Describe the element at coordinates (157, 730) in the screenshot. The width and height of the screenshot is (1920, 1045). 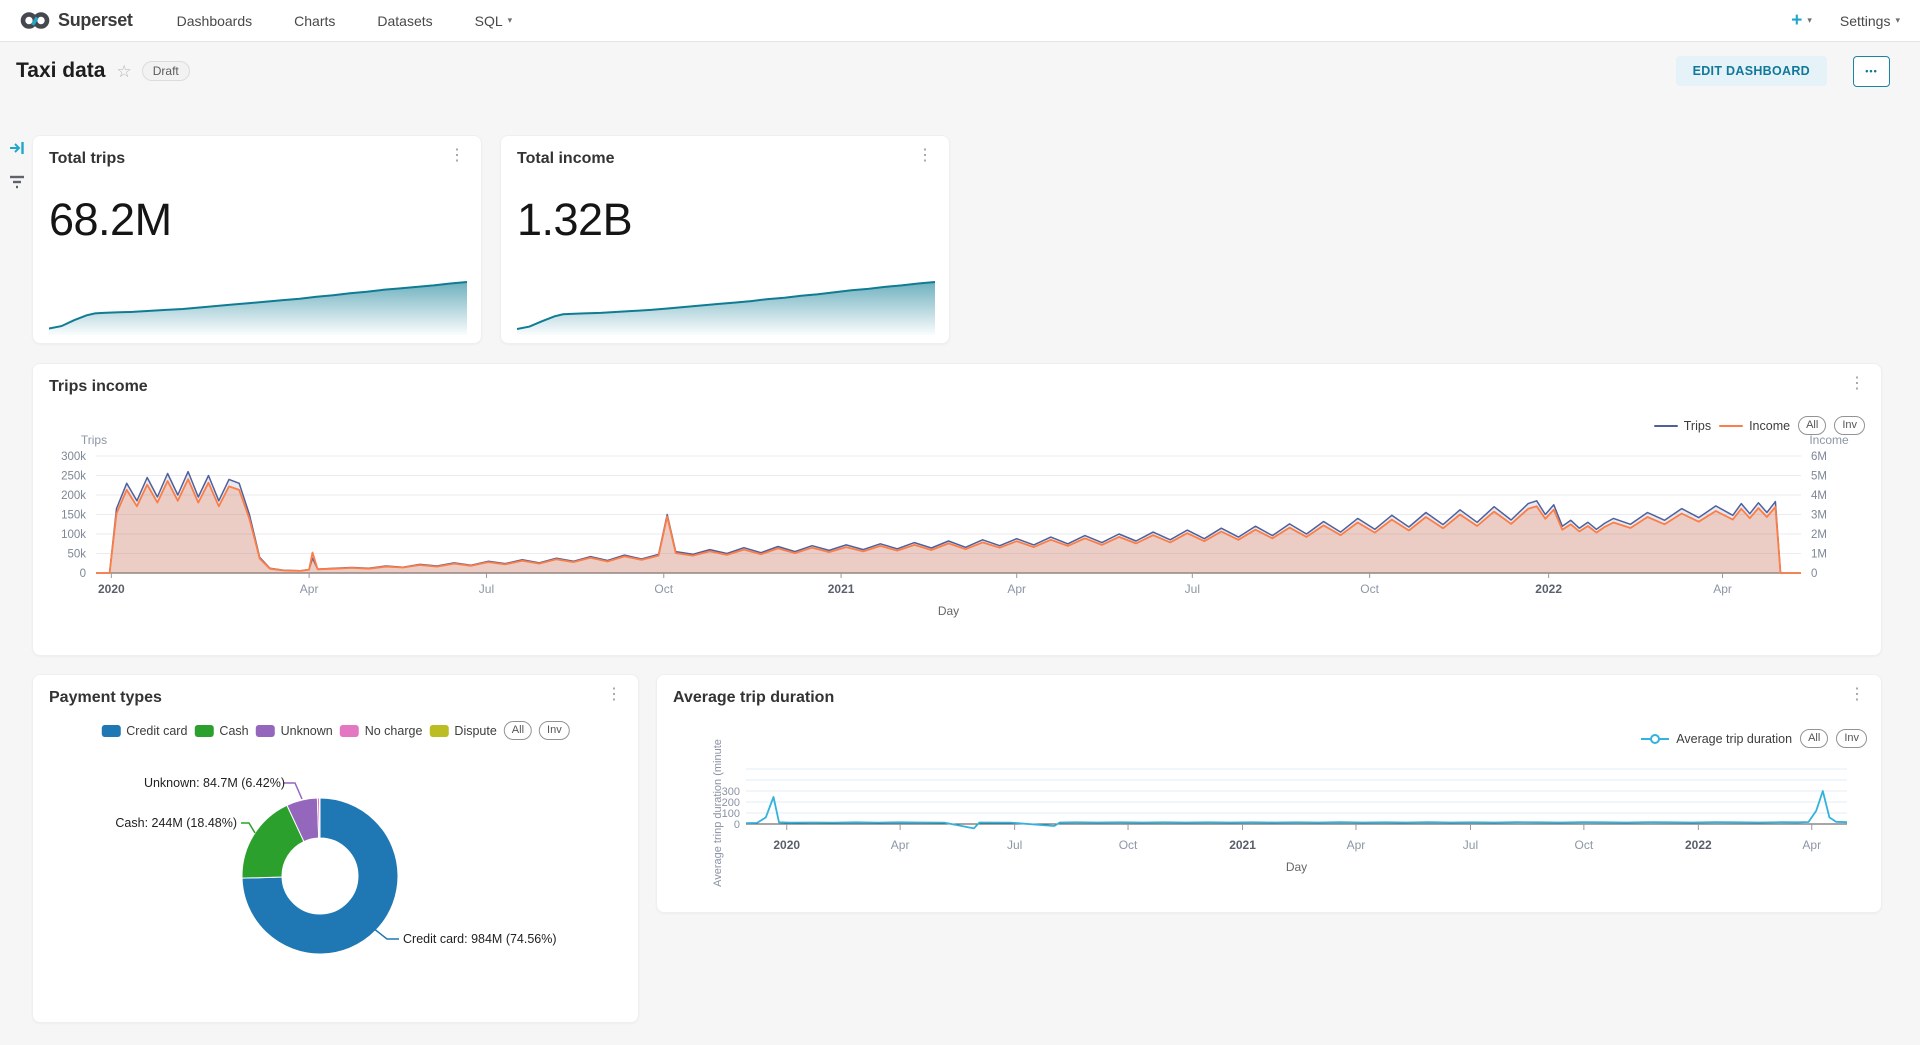
I see `legend-label: Credit card` at that location.